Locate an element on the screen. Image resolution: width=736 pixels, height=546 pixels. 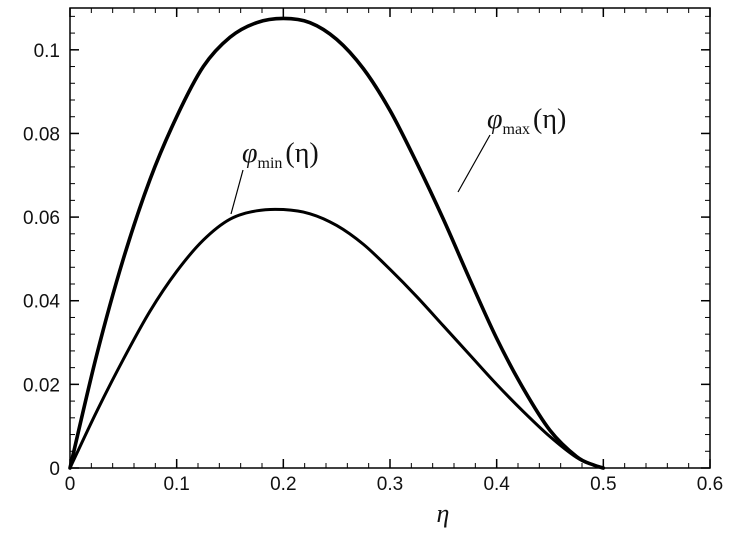
curve-label-phi-min-symbol: φ is located at coordinates (250, 153).